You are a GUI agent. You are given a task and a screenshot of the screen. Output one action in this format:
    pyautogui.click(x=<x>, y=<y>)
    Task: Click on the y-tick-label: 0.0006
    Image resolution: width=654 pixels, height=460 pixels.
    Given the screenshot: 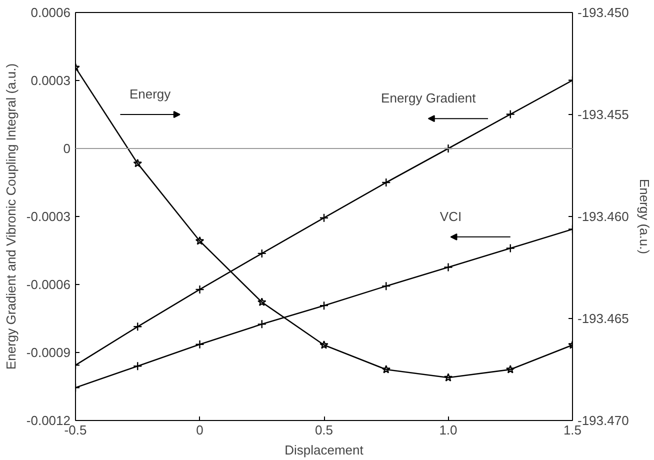 What is the action you would take?
    pyautogui.click(x=50, y=12)
    